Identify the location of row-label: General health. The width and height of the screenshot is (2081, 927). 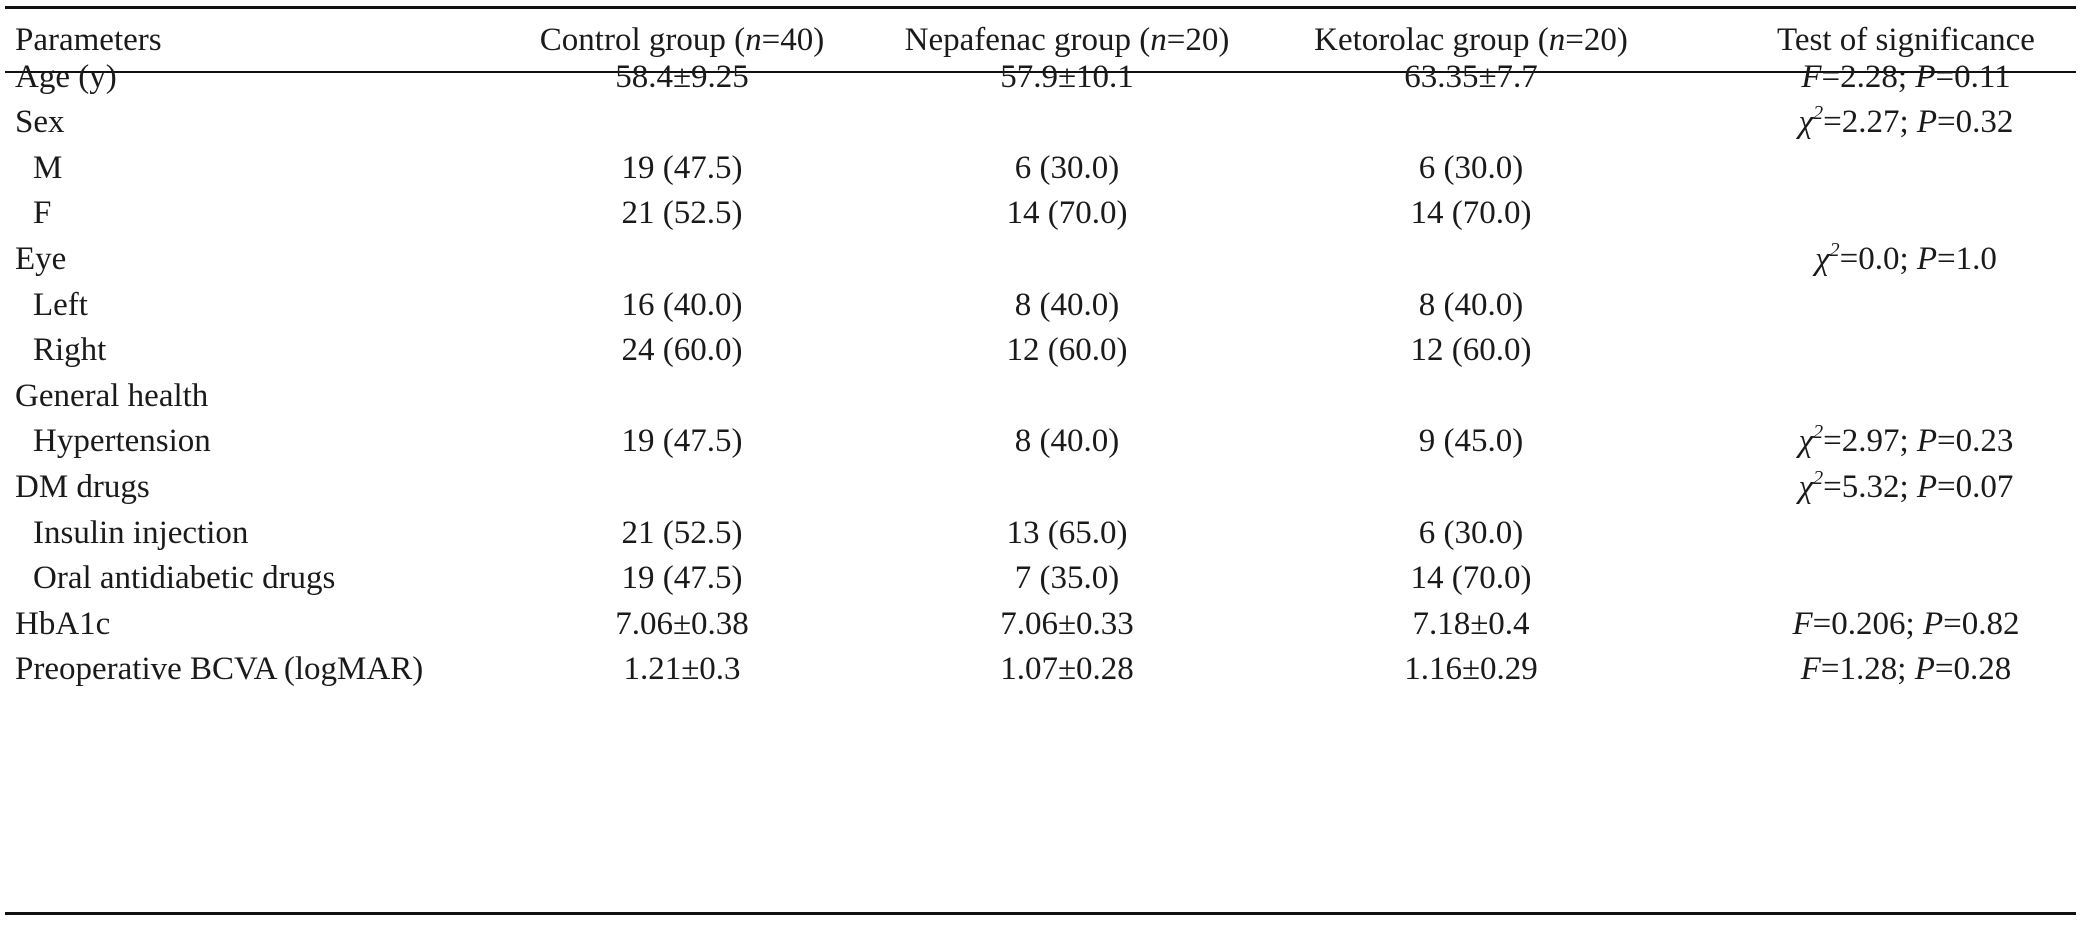
(112, 395).